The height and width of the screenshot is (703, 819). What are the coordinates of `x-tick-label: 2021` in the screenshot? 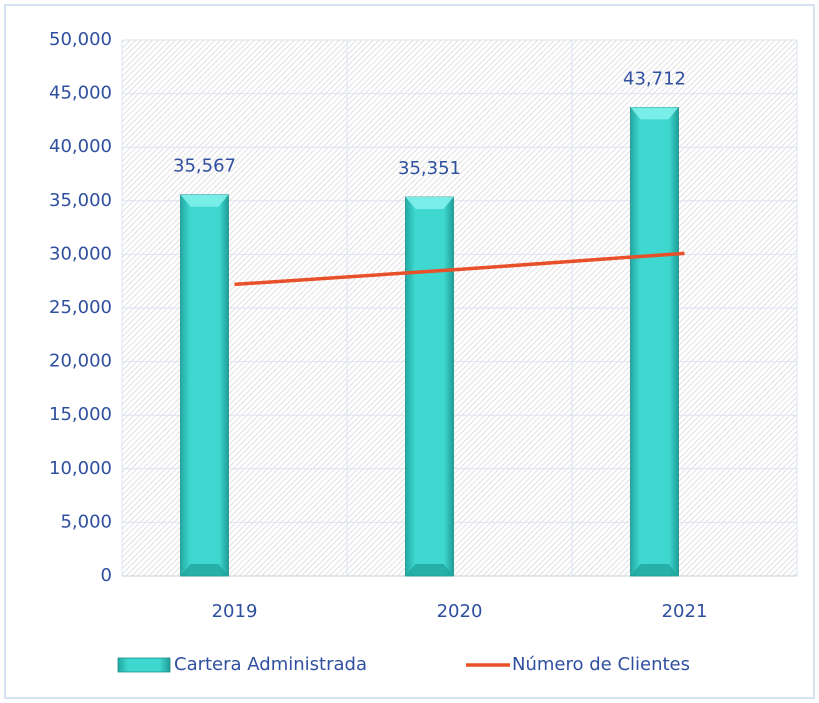 It's located at (685, 611).